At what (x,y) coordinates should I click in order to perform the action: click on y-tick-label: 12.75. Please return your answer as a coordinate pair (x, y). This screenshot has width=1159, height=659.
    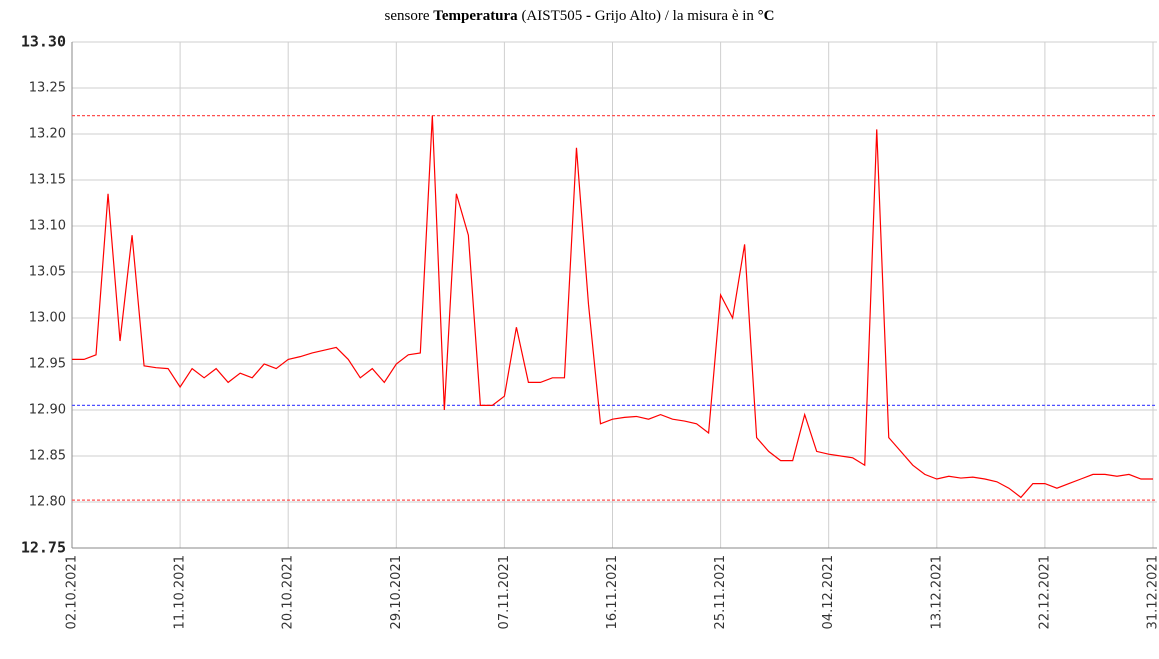
    Looking at the image, I should click on (43, 548).